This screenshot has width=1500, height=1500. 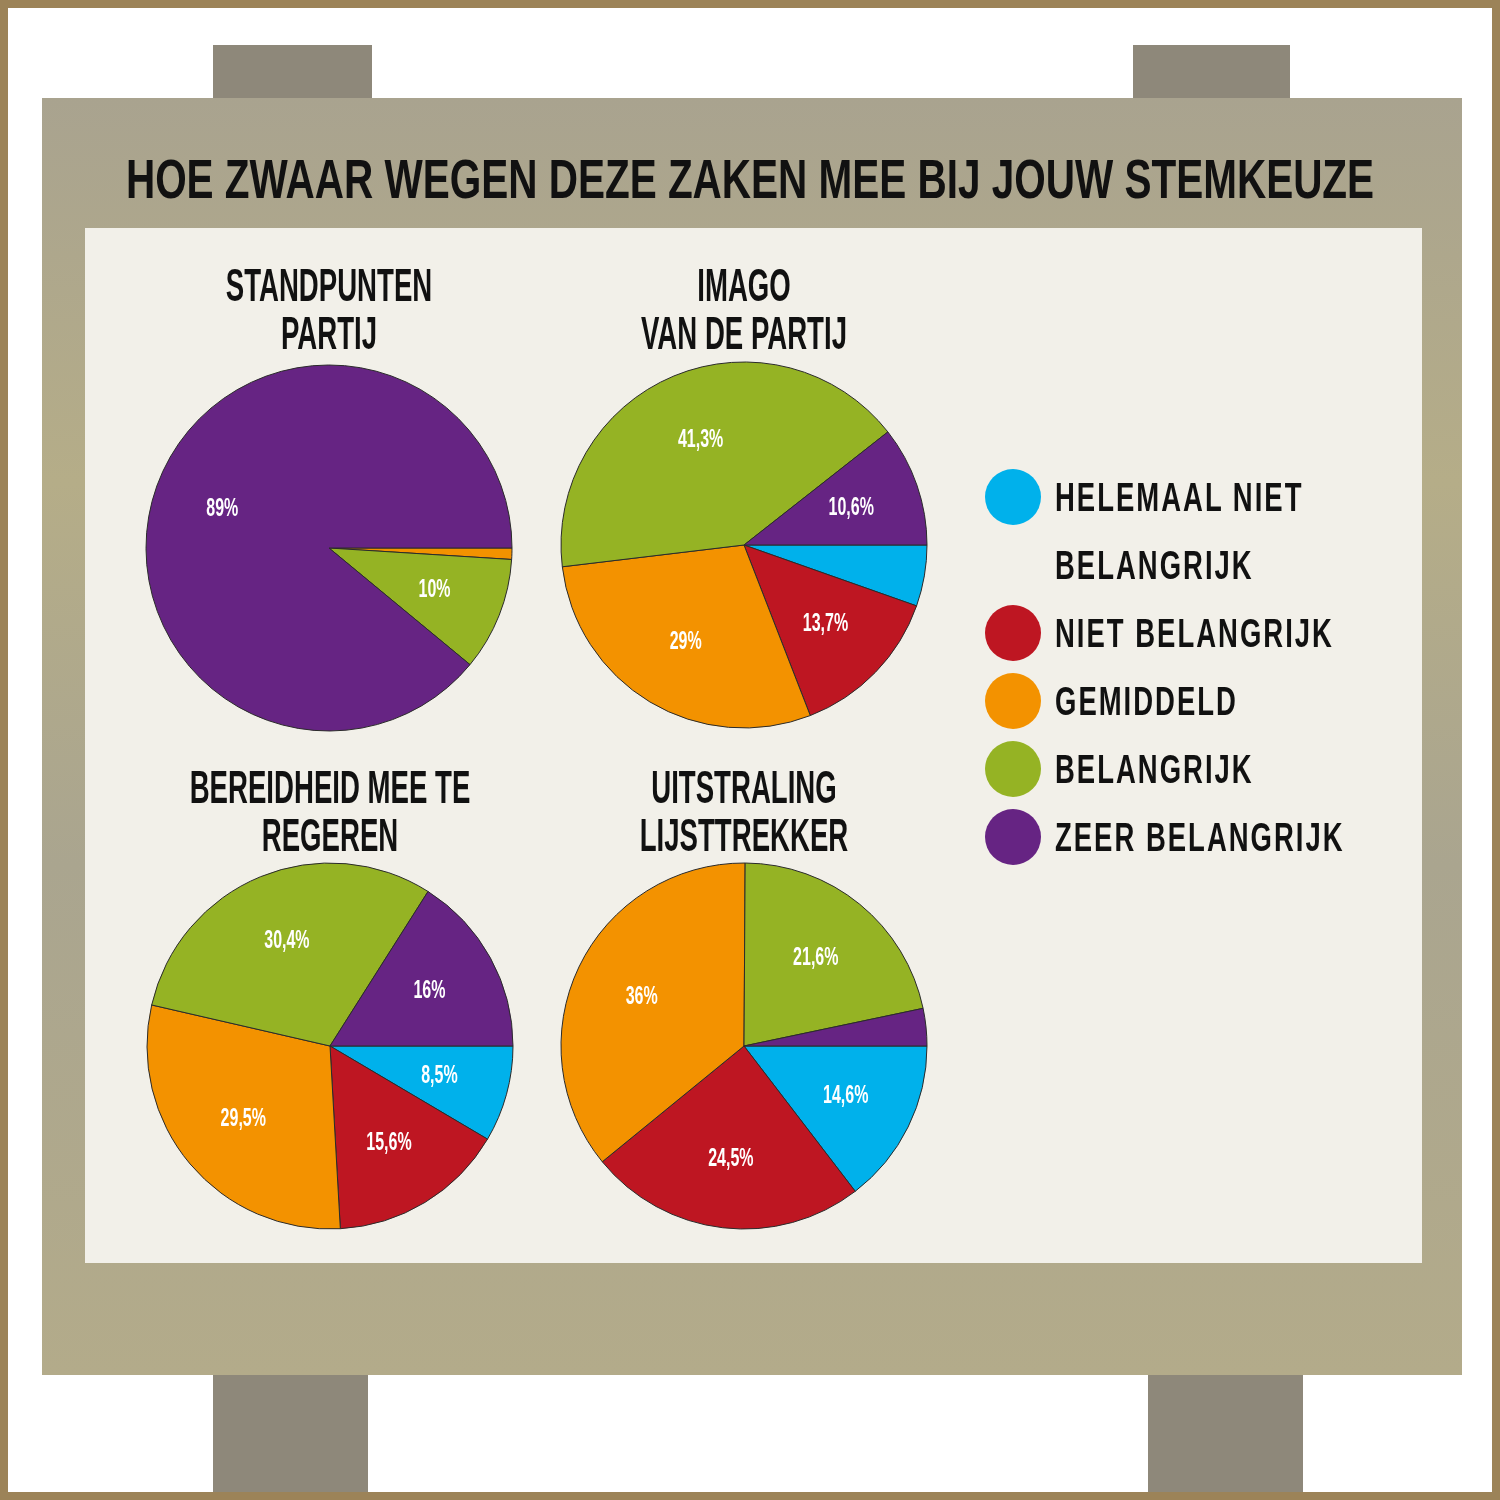 What do you see at coordinates (1200, 837) in the screenshot?
I see `legend-label: ZEER BELANGRIJK` at bounding box center [1200, 837].